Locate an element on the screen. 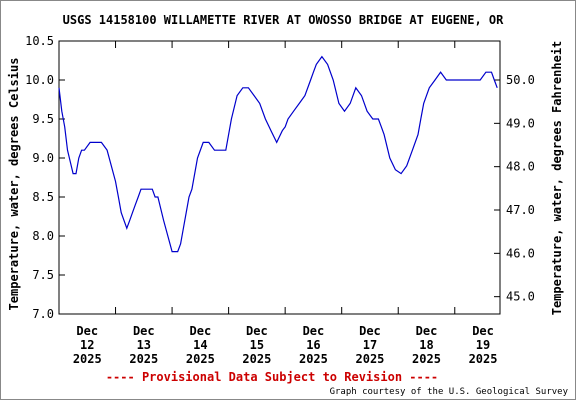 The image size is (576, 400). y-left-tick-label: 10.0 is located at coordinates (39, 80).